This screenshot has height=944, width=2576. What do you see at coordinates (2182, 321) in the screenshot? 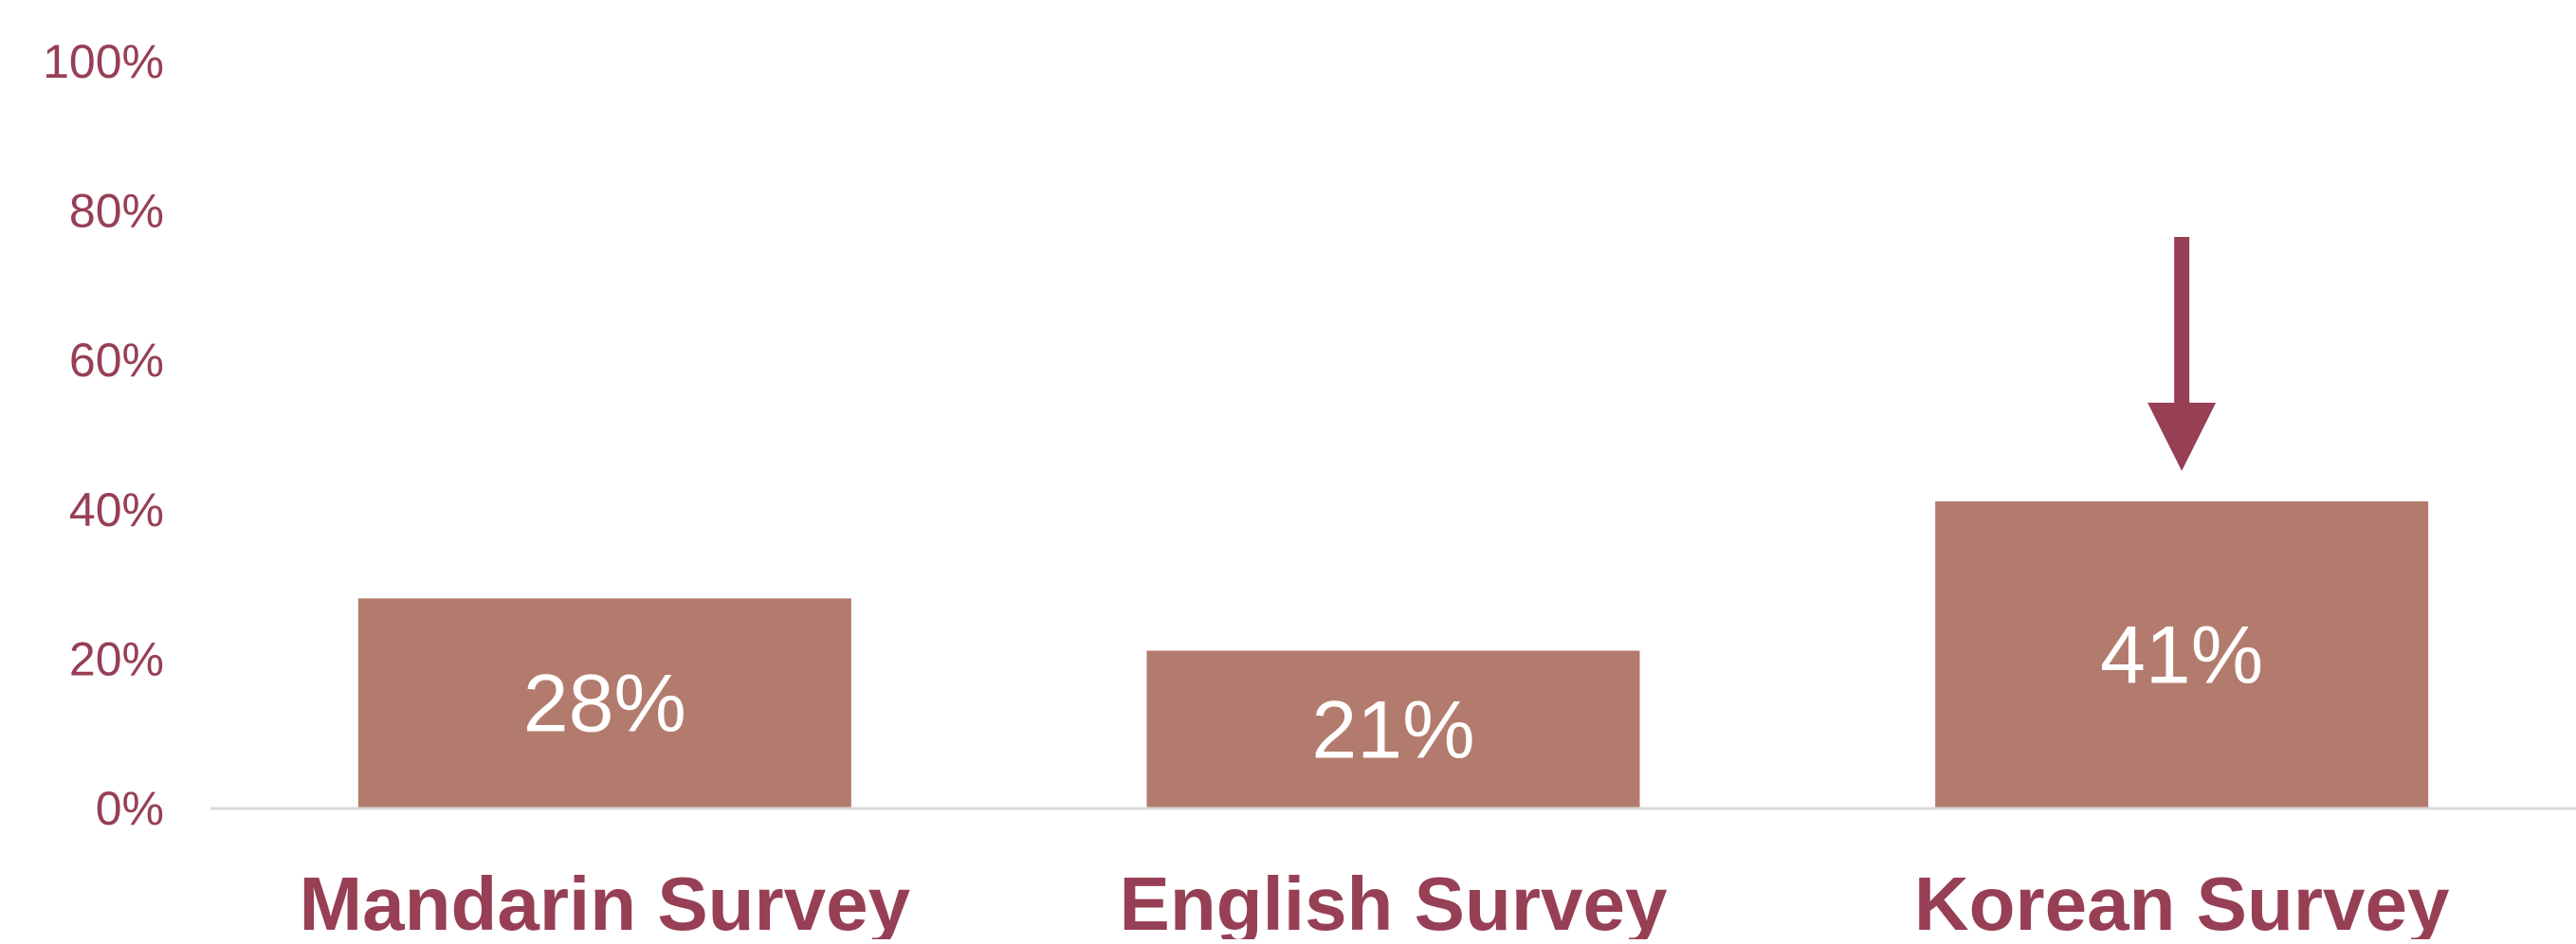
I see `arrow-shaft` at bounding box center [2182, 321].